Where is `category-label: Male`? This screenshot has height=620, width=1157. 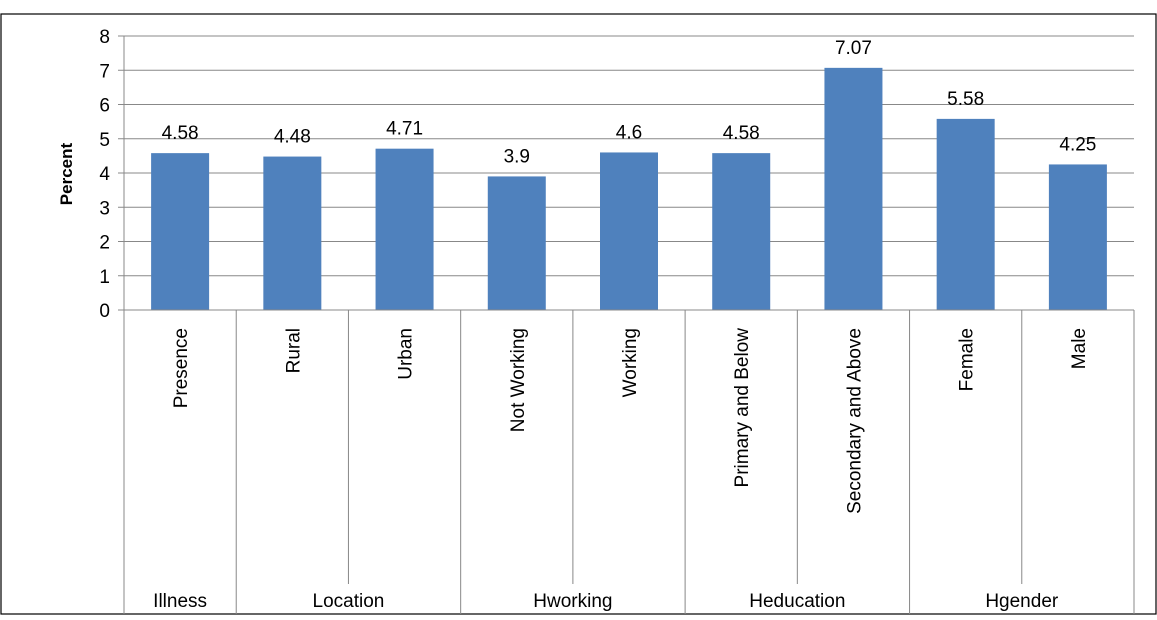
category-label: Male is located at coordinates (1079, 348).